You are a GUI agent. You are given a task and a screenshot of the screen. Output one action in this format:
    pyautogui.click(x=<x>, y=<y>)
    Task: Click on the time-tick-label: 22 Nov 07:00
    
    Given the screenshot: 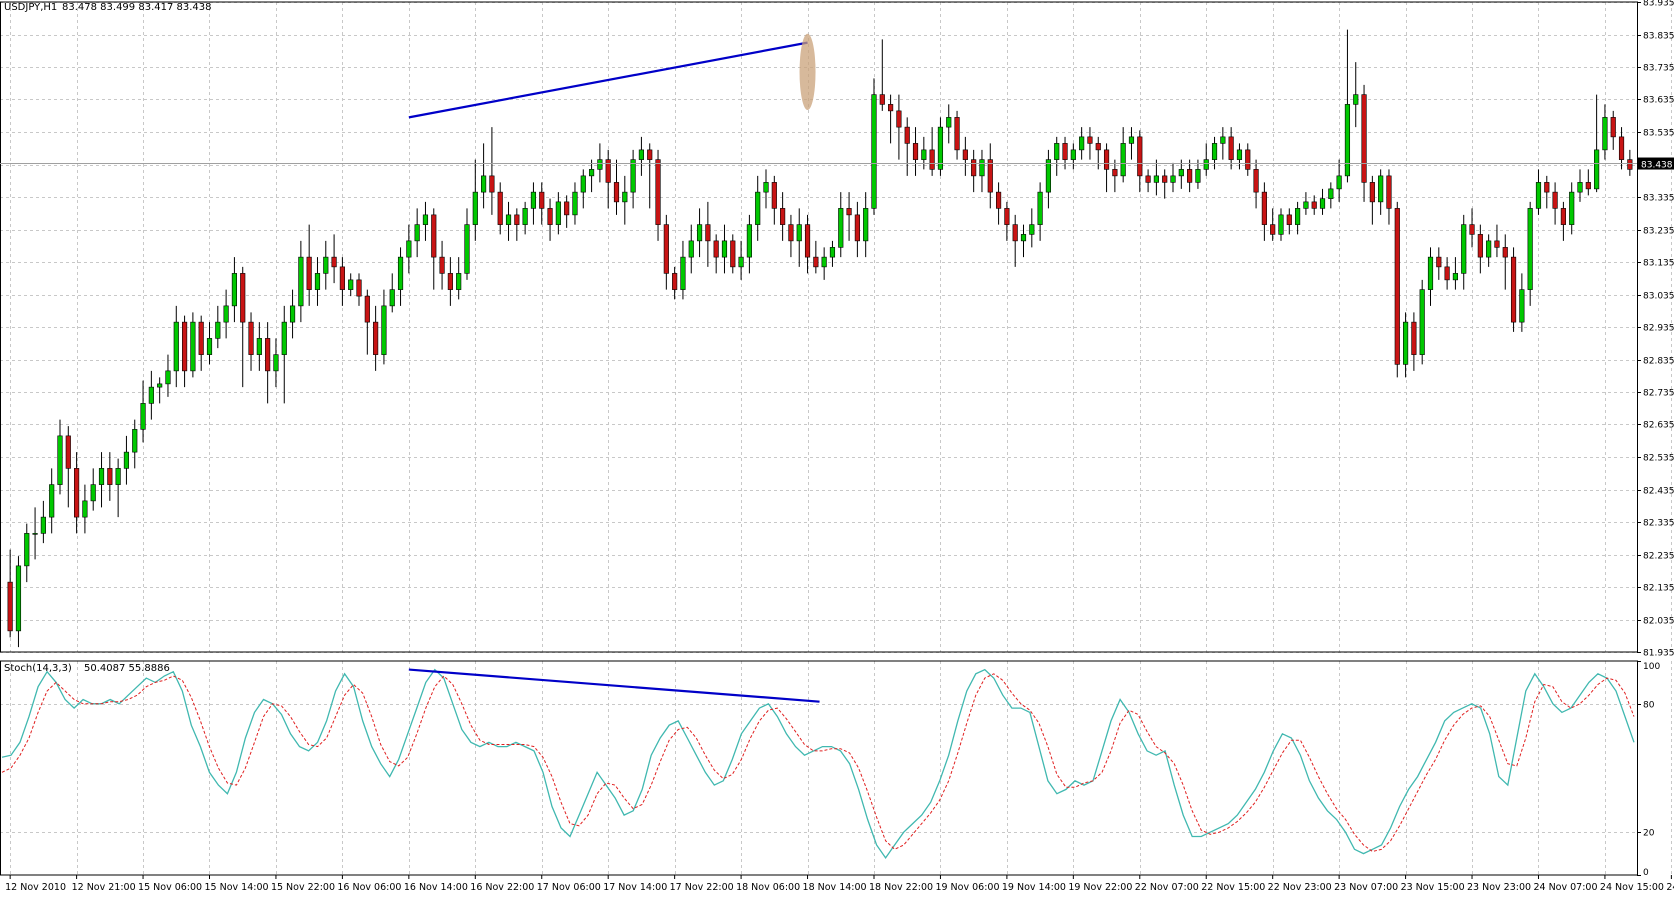 What is the action you would take?
    pyautogui.click(x=1167, y=887)
    